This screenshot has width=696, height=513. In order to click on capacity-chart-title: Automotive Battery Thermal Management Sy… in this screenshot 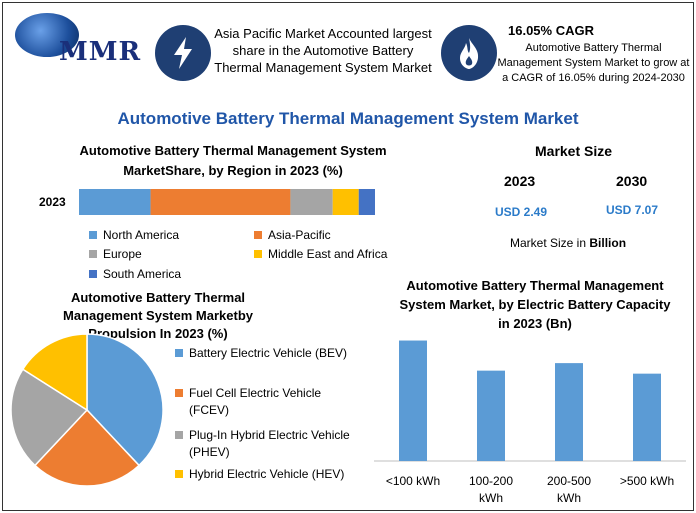, I will do `click(535, 304)`.